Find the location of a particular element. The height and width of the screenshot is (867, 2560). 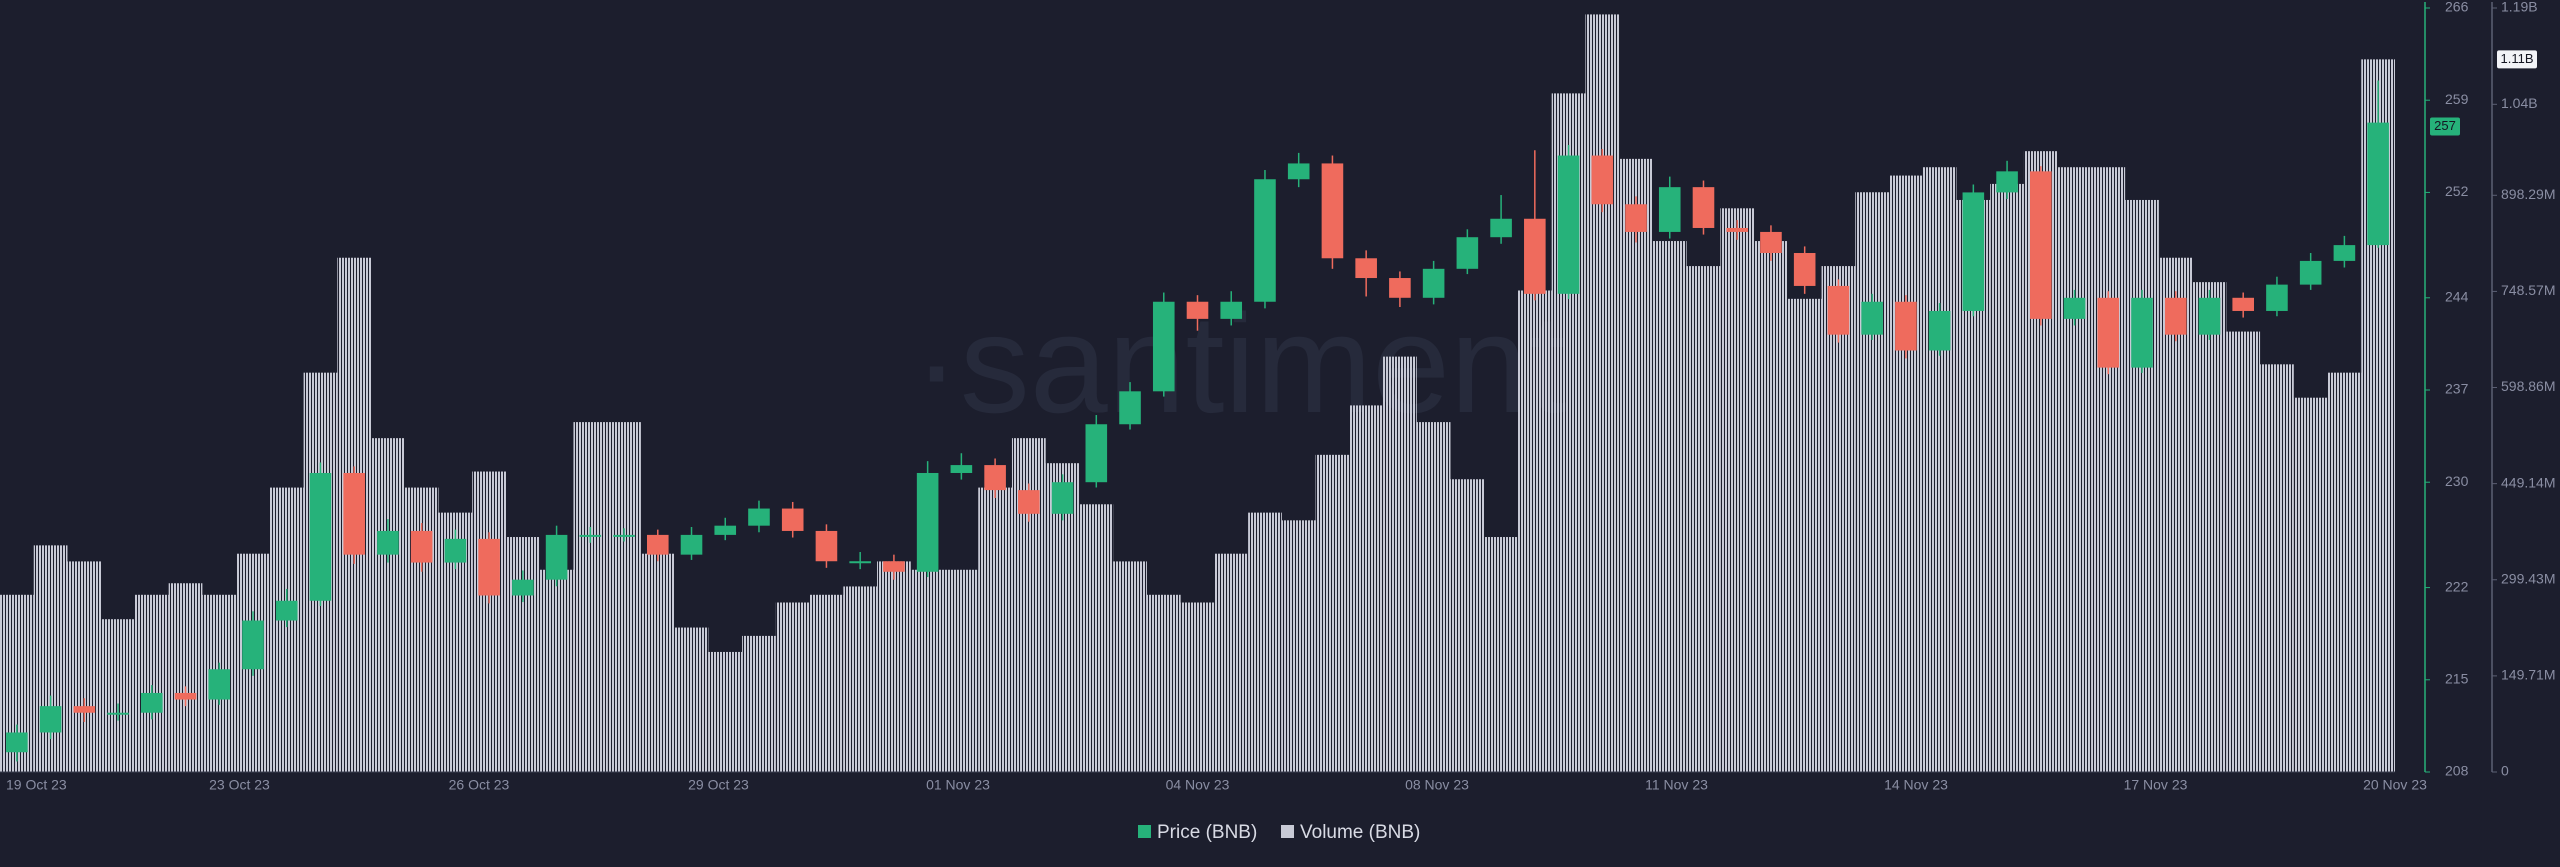

y-tick-label: 215 is located at coordinates (2457, 678).